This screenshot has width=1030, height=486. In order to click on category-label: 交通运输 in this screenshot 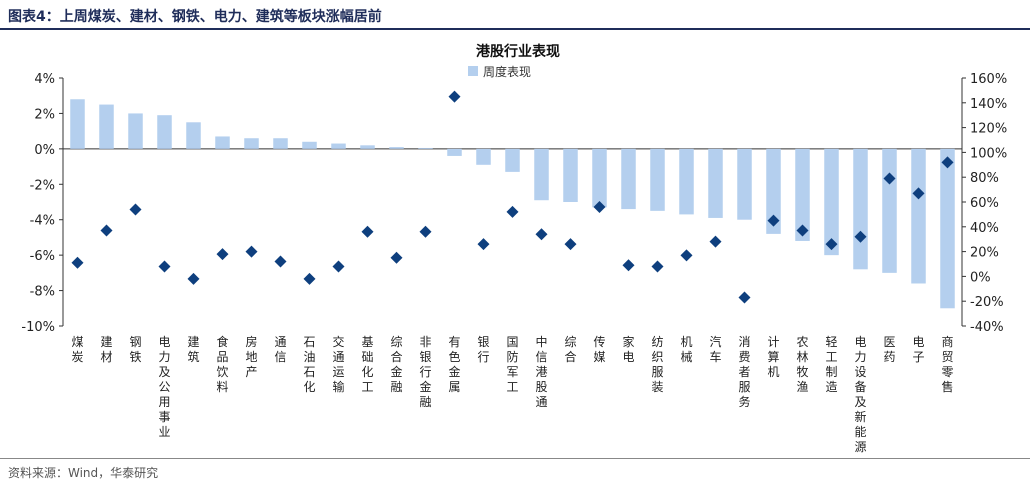, I will do `click(338, 364)`.